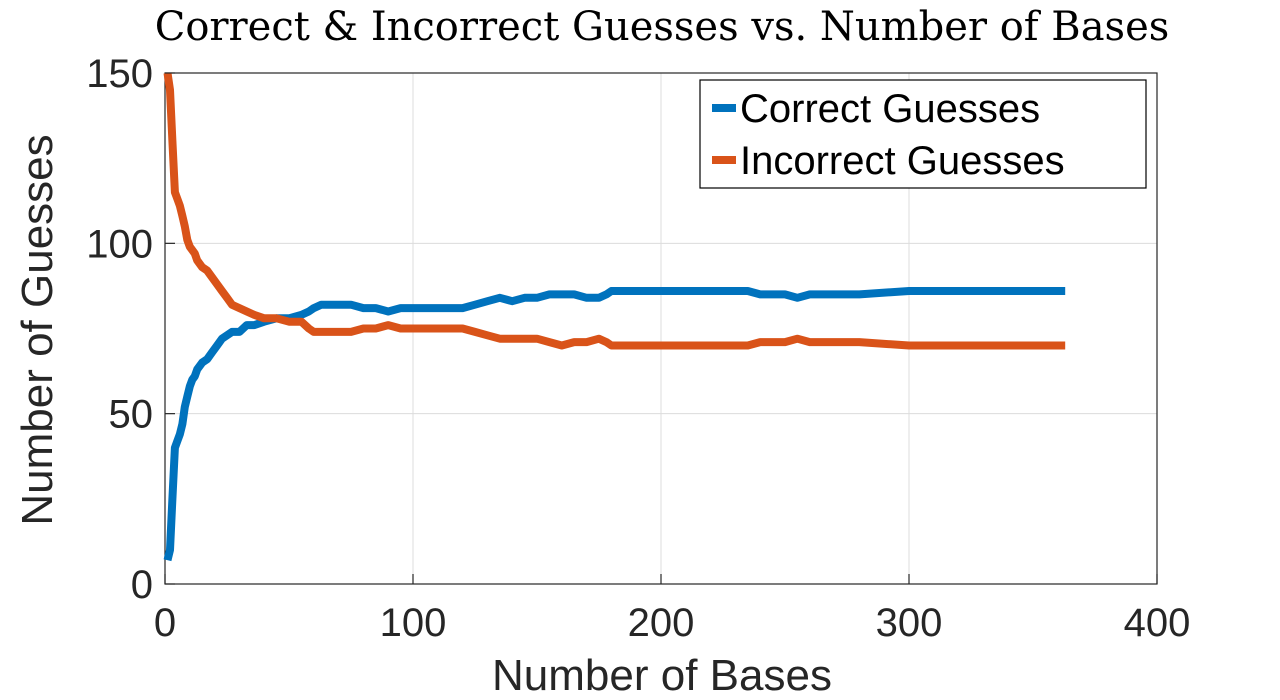 The height and width of the screenshot is (700, 1280). What do you see at coordinates (165, 623) in the screenshot?
I see `x-tick-label: 0` at bounding box center [165, 623].